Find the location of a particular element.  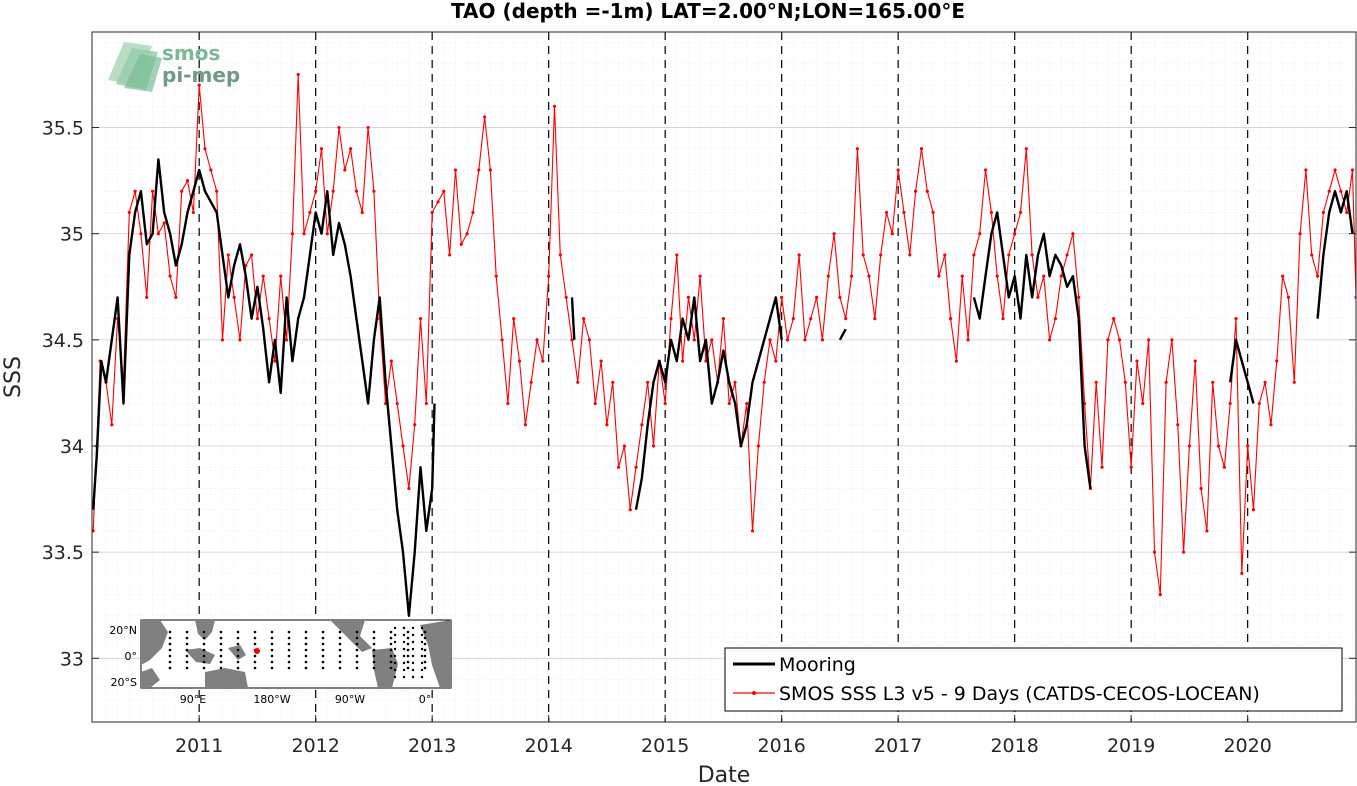

y-tick-label: 34.5 is located at coordinates (63, 341).